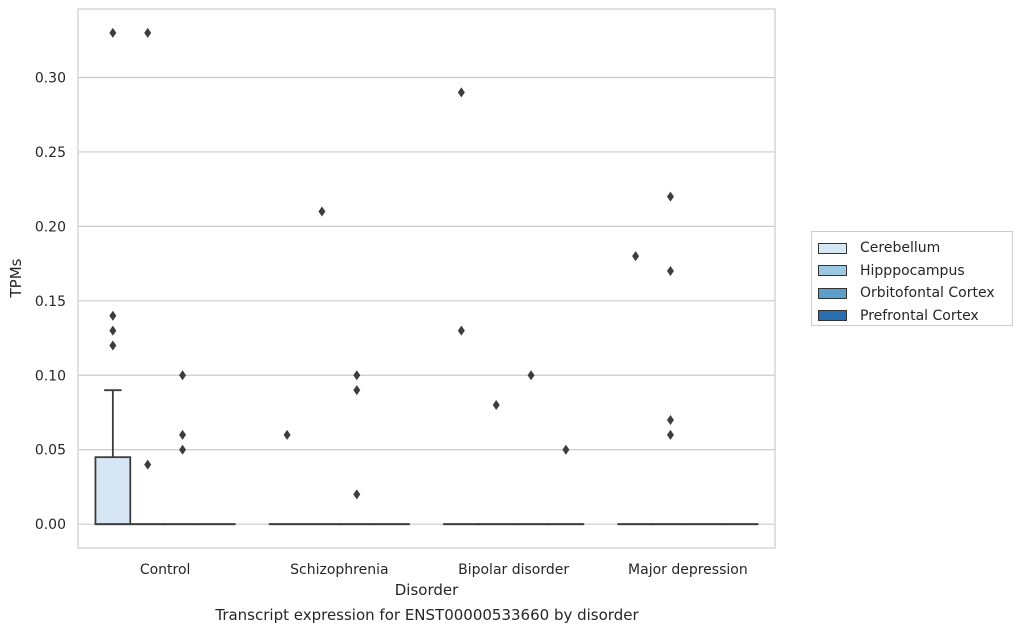 This screenshot has width=1023, height=634. Describe the element at coordinates (427, 590) in the screenshot. I see `x-axis-label: Disorder` at that location.